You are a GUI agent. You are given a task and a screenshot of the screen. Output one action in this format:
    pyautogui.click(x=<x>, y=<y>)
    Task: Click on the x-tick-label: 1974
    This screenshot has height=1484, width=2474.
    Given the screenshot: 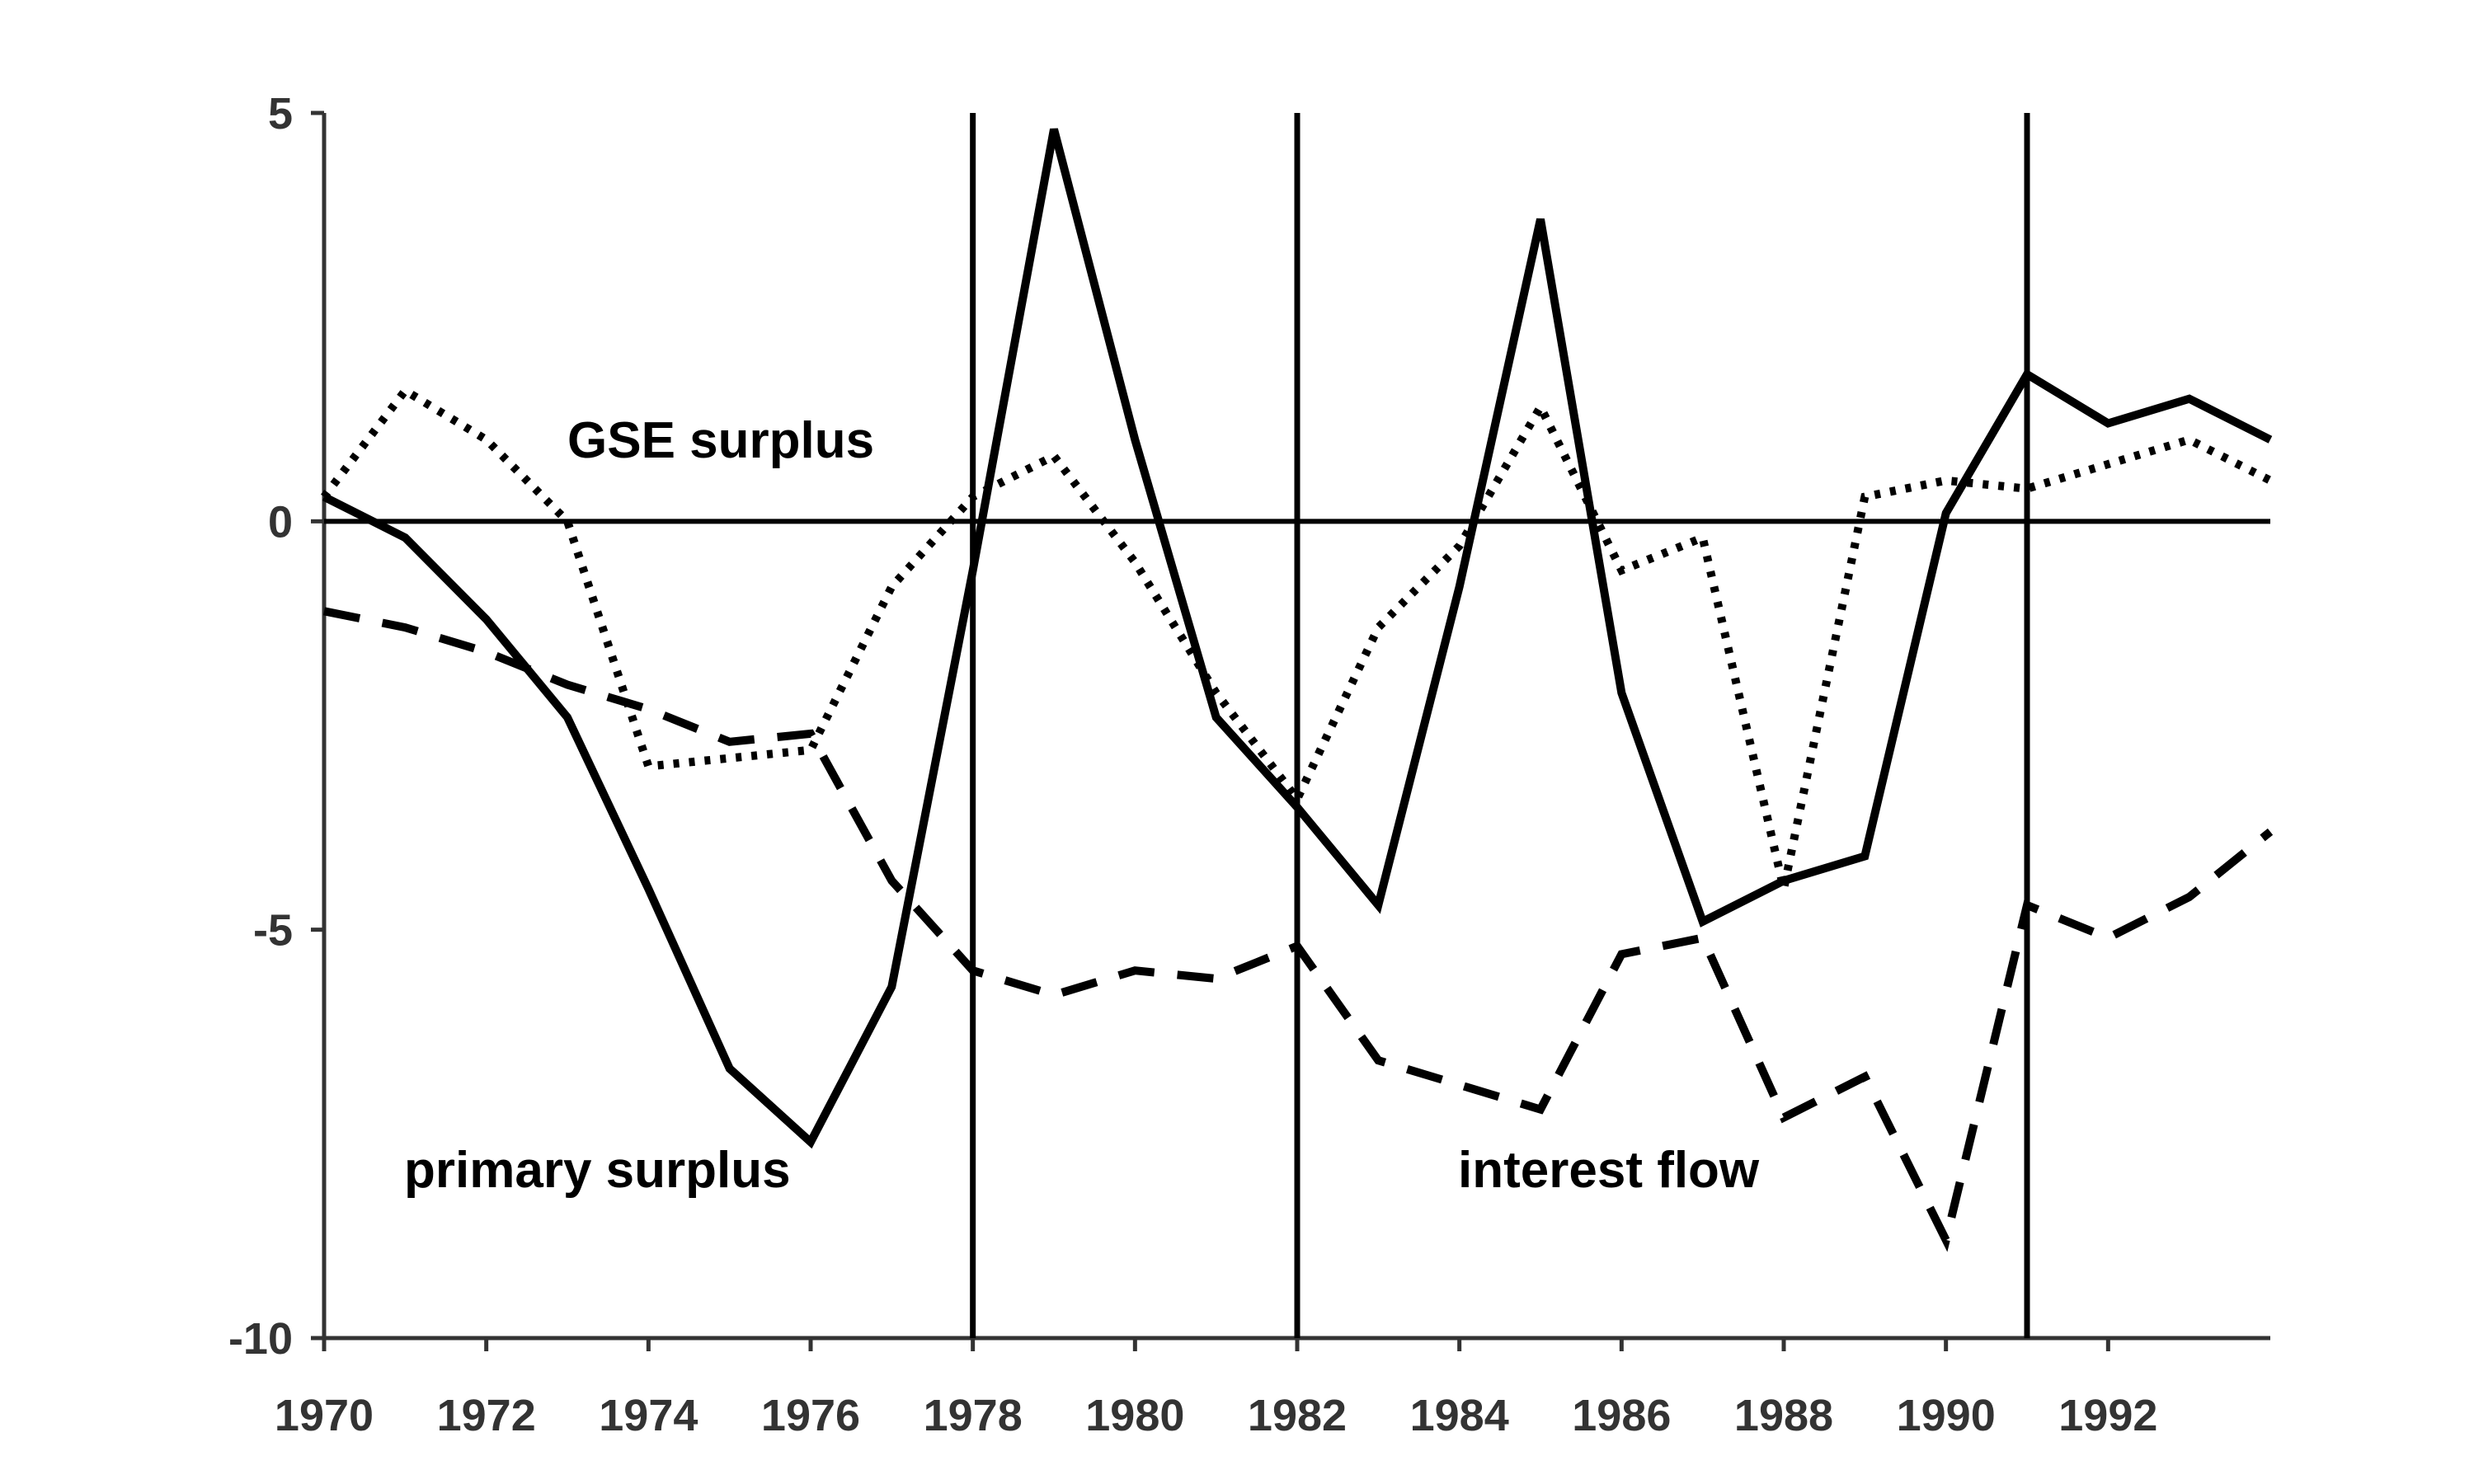 What is the action you would take?
    pyautogui.click(x=648, y=1415)
    